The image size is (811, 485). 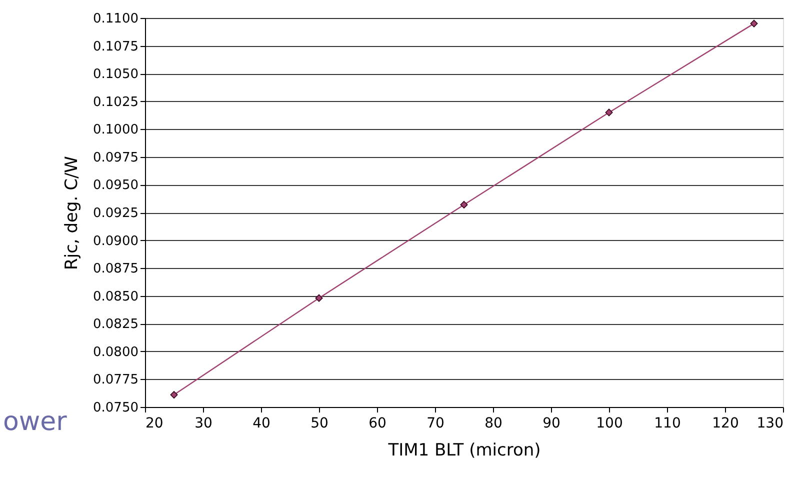 I want to click on x-tick-label: 120, so click(x=725, y=424).